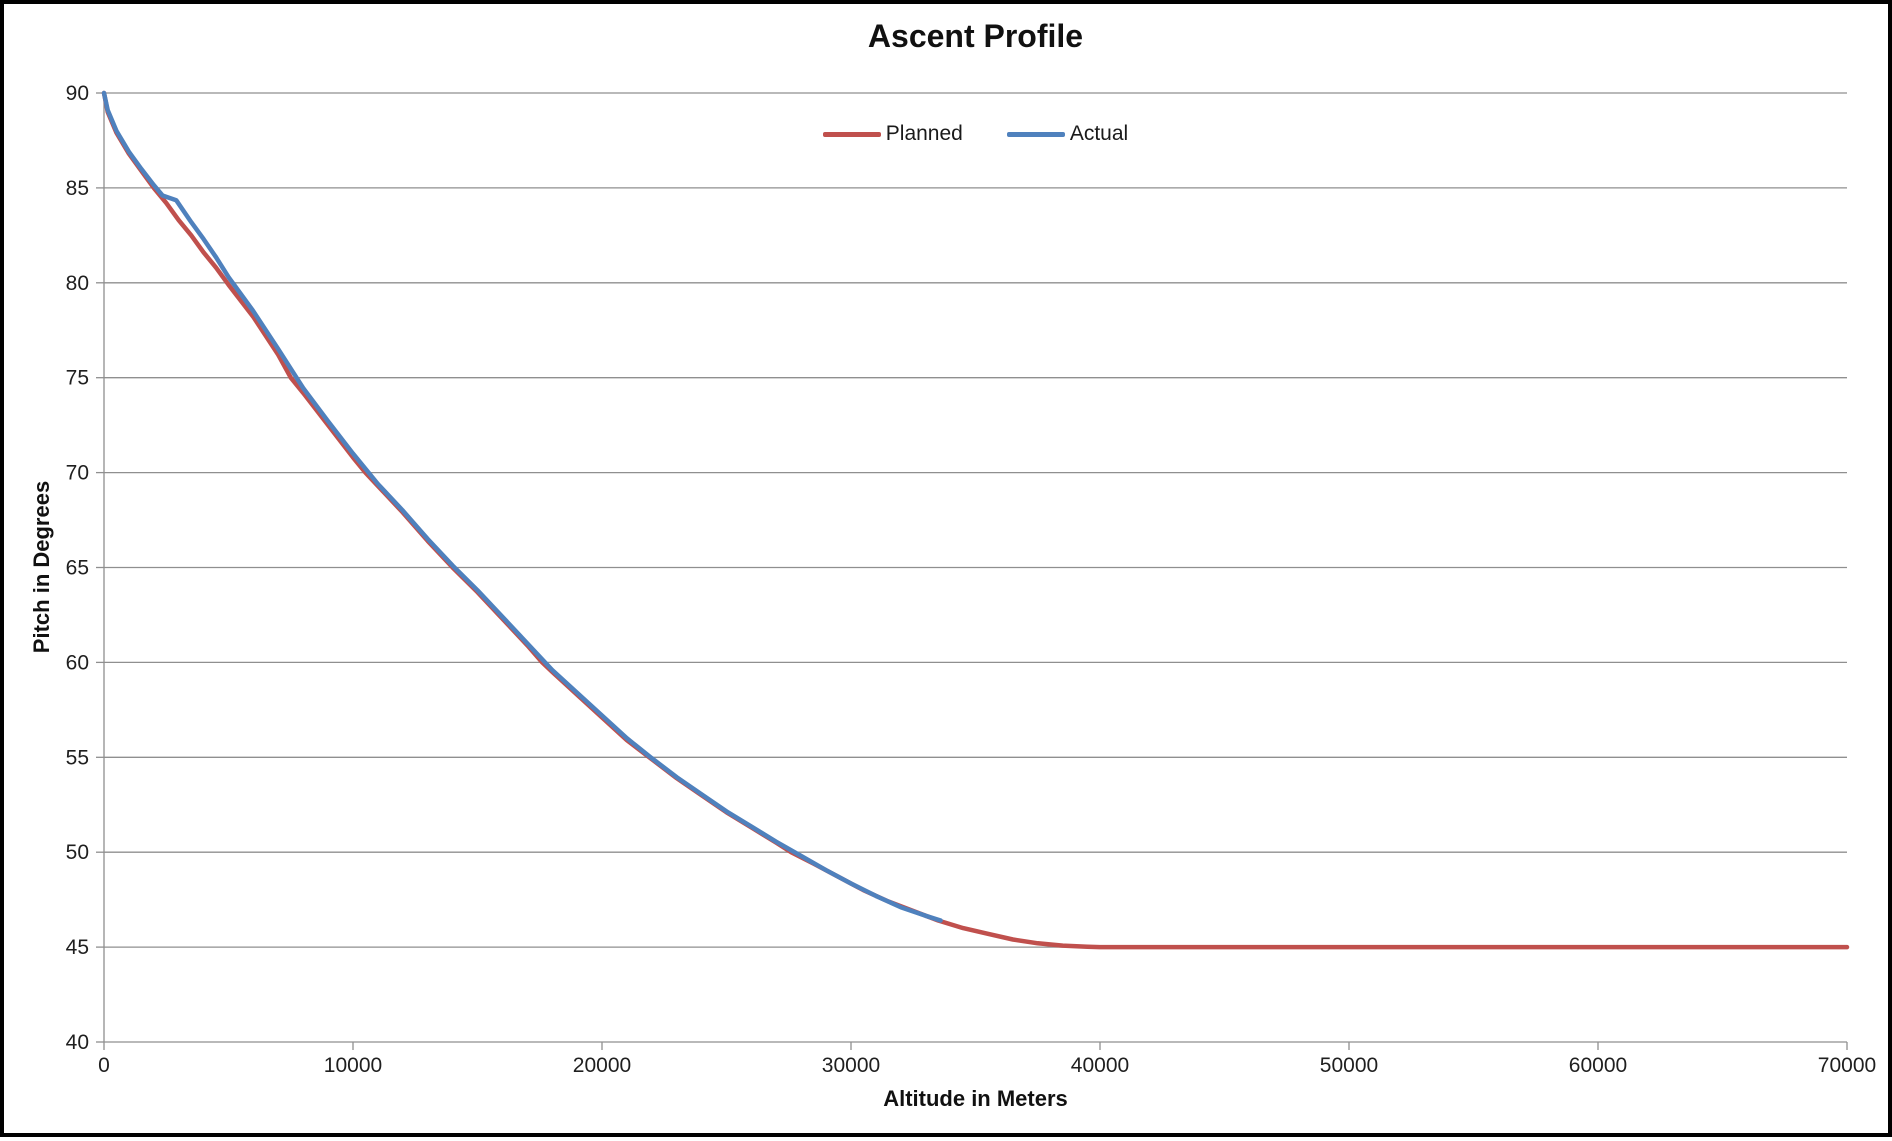 Image resolution: width=1892 pixels, height=1141 pixels. Describe the element at coordinates (602, 1065) in the screenshot. I see `x-tick-label: 20000` at that location.